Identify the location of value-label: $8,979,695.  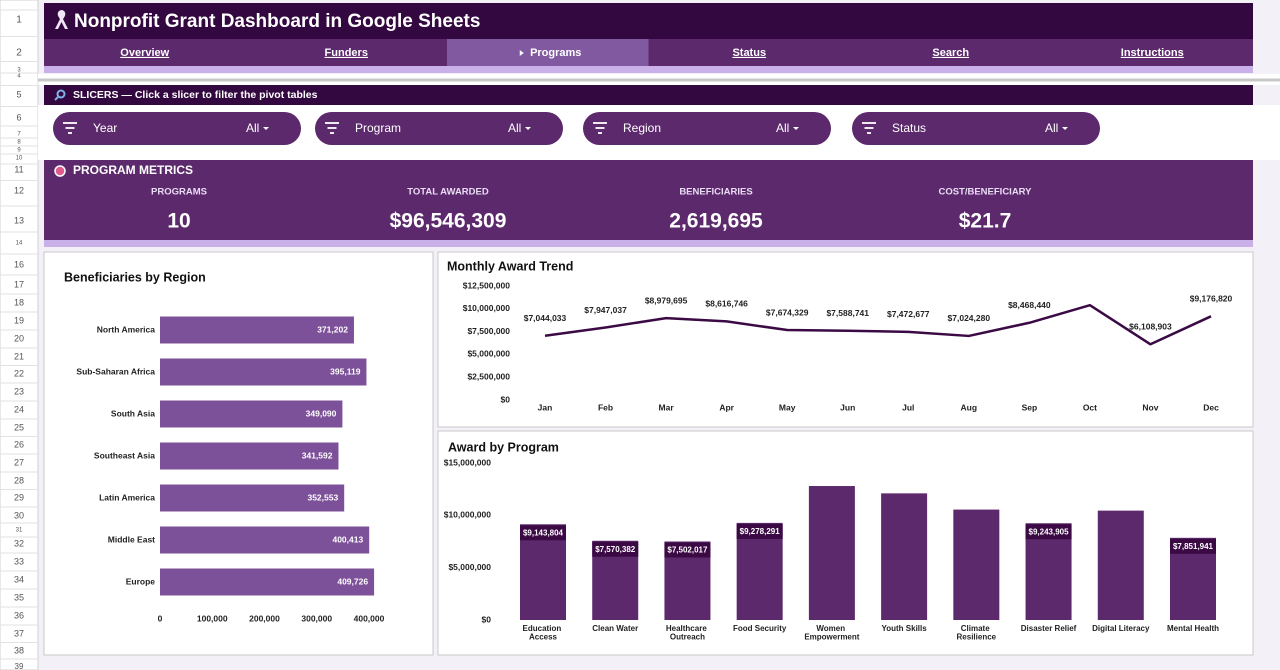
(666, 300).